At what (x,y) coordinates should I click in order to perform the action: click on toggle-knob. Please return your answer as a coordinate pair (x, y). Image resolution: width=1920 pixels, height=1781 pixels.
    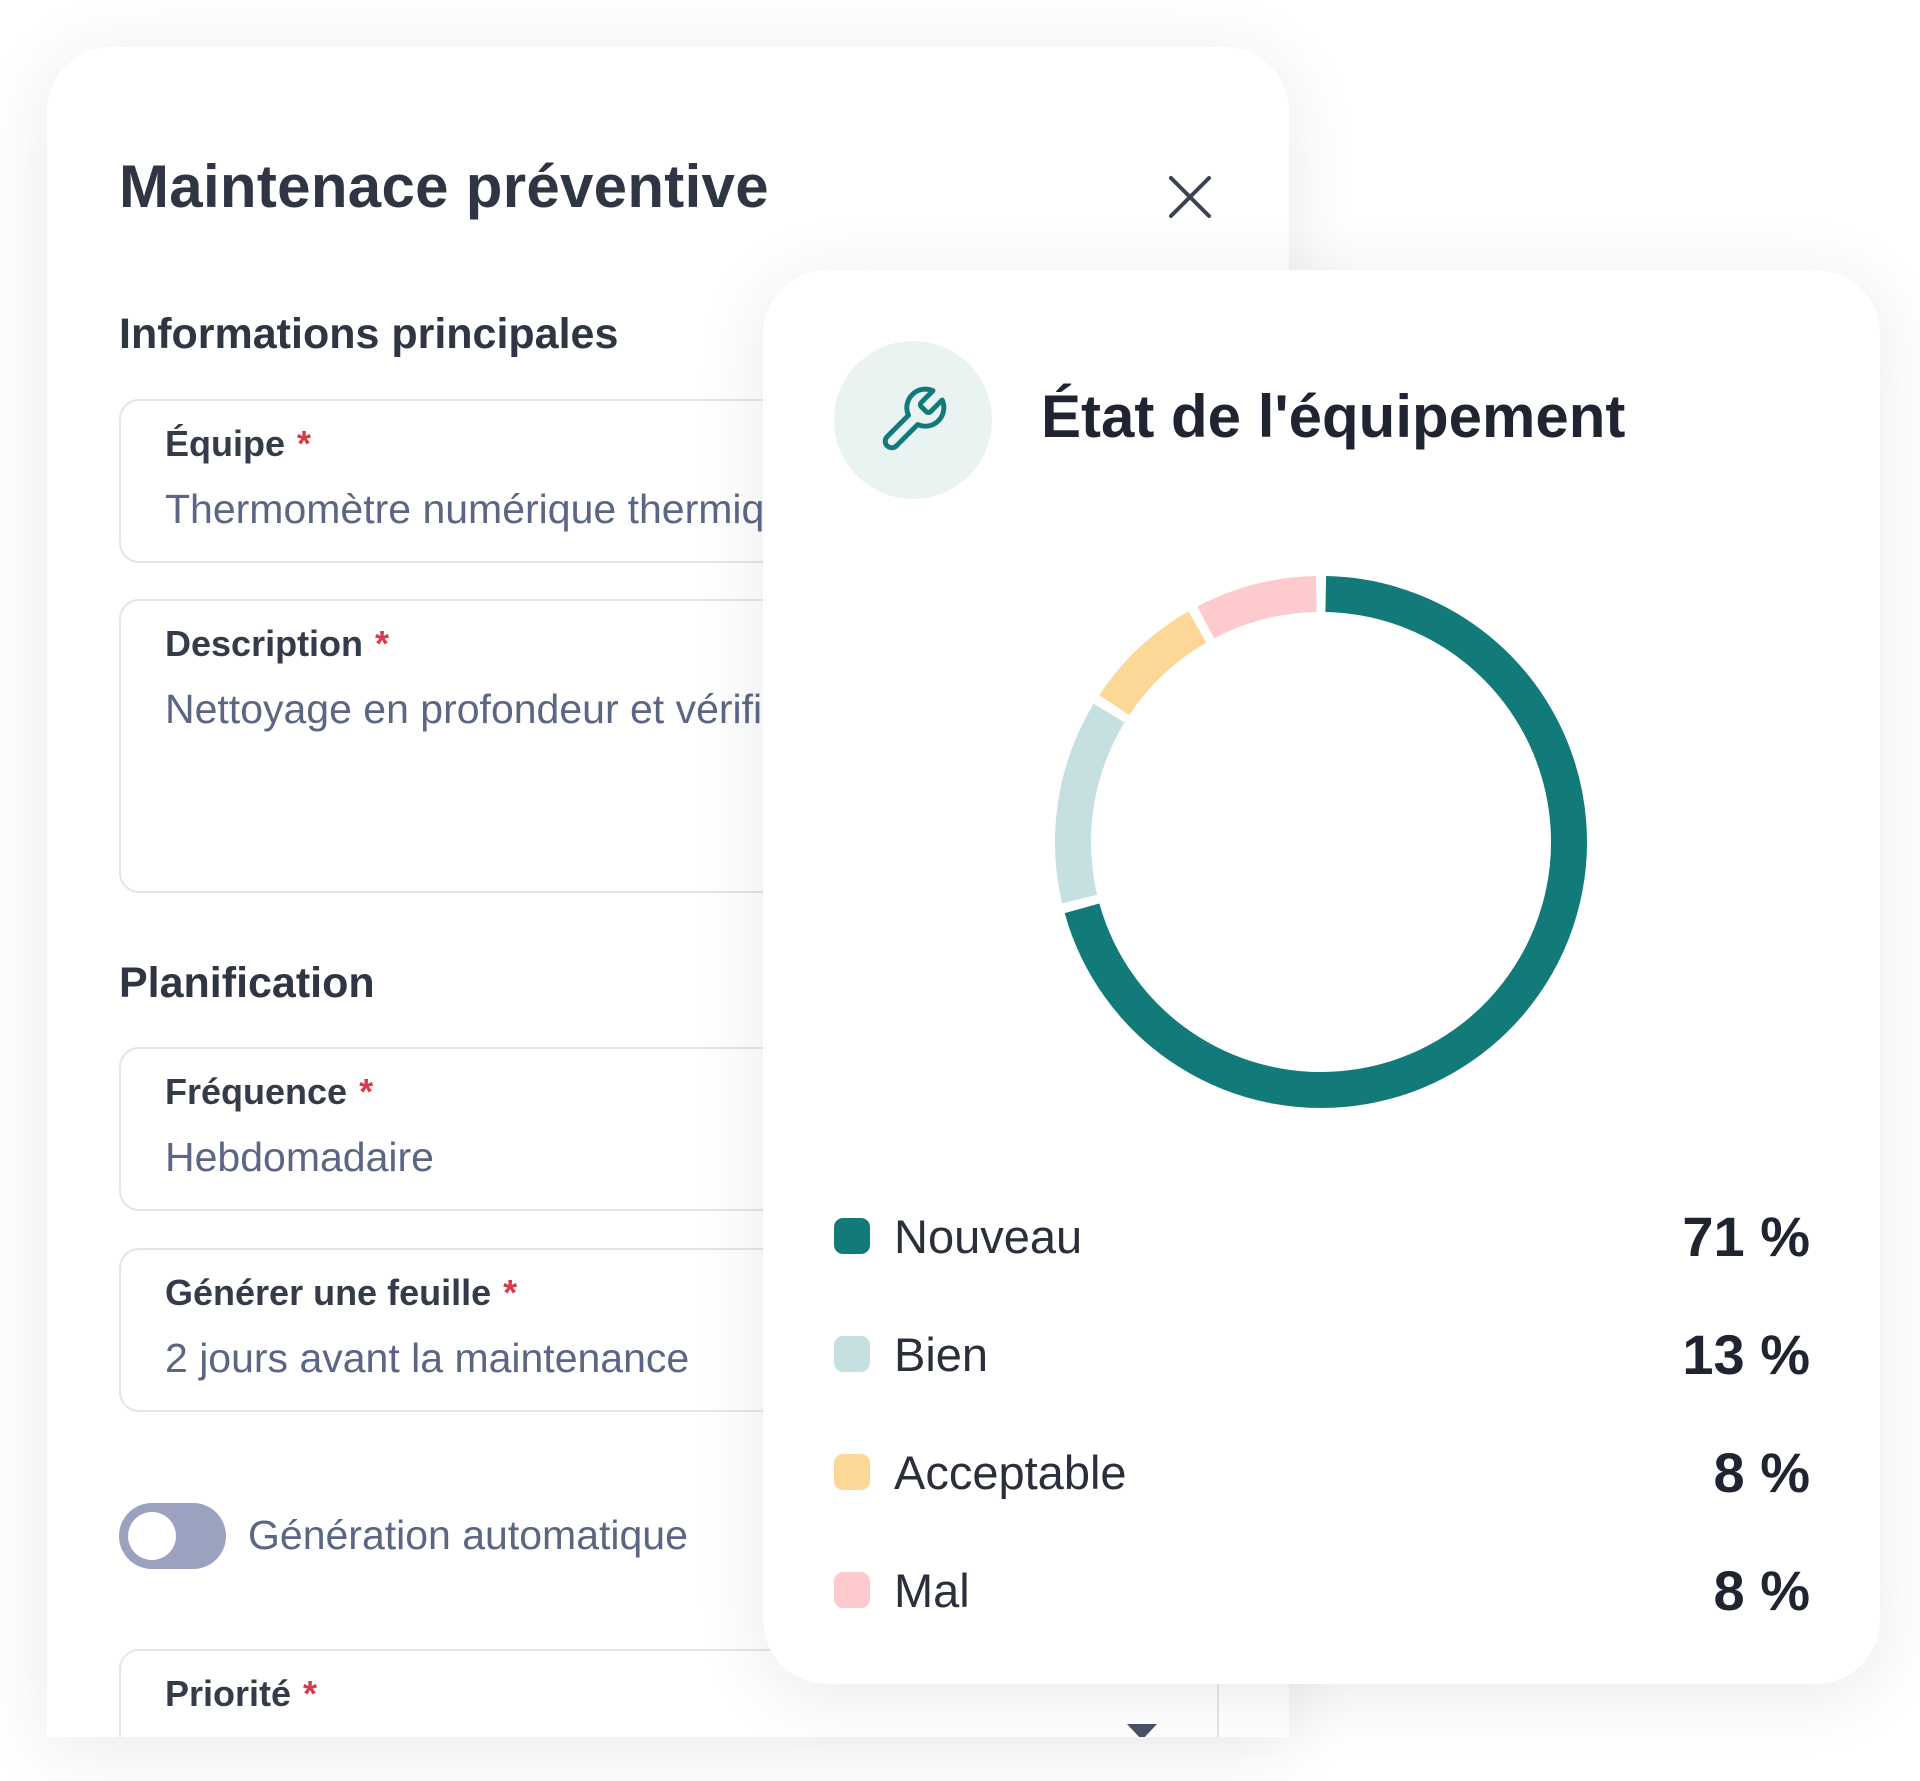
    Looking at the image, I should click on (152, 1536).